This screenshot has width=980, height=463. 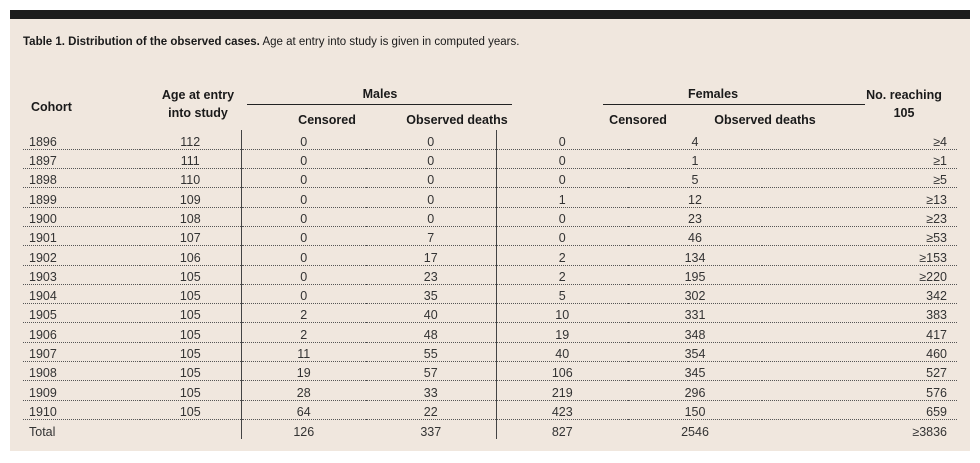 I want to click on cell-cohort: 1904, so click(x=81, y=294).